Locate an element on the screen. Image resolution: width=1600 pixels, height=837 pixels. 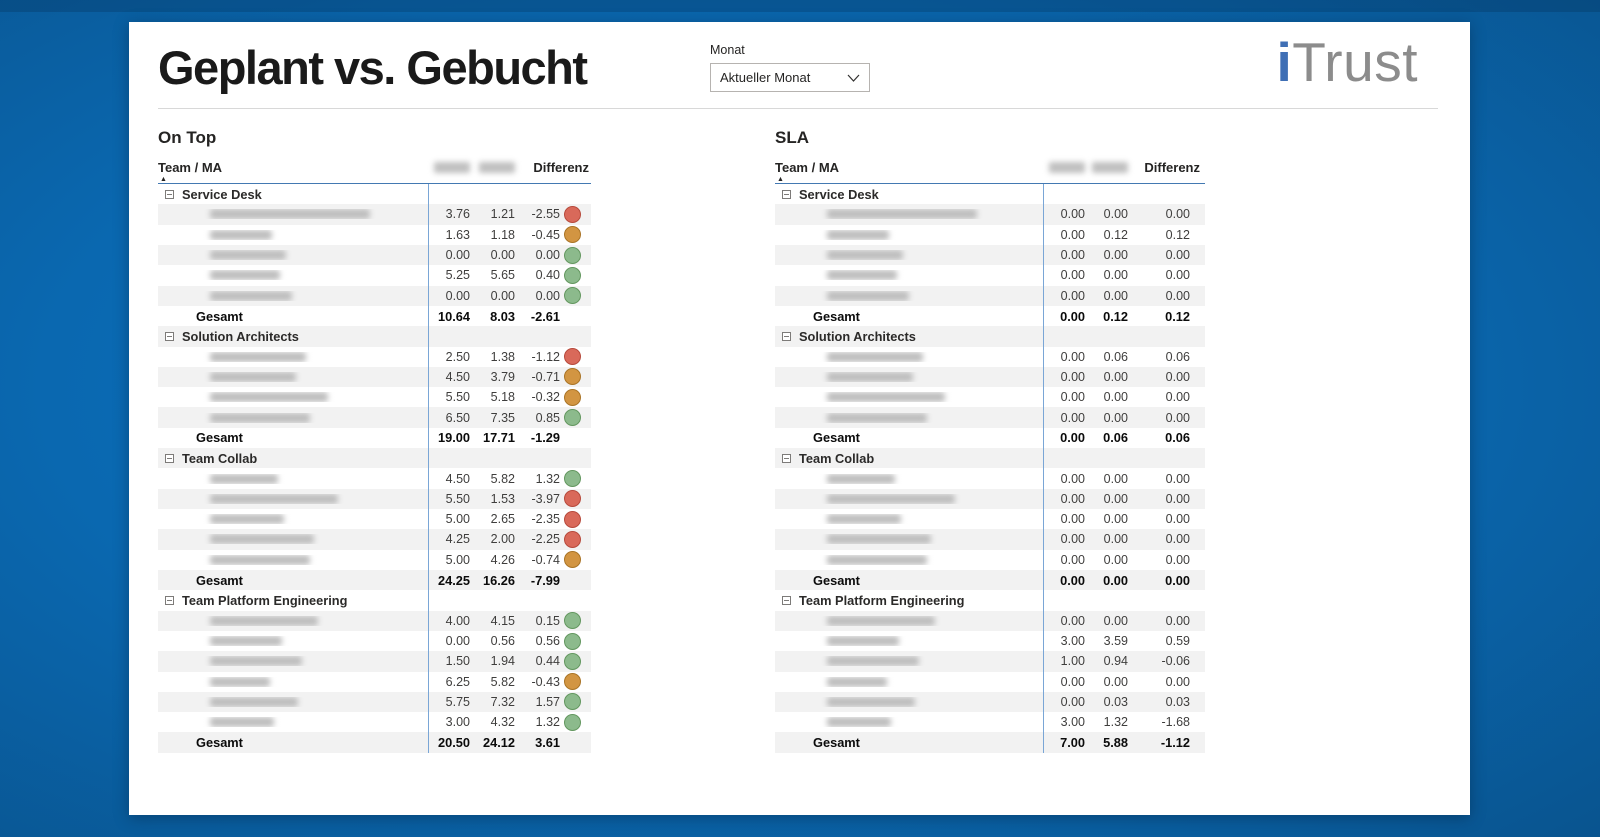
member-row: 0.00 0.12 0.12 is located at coordinates (990, 235).